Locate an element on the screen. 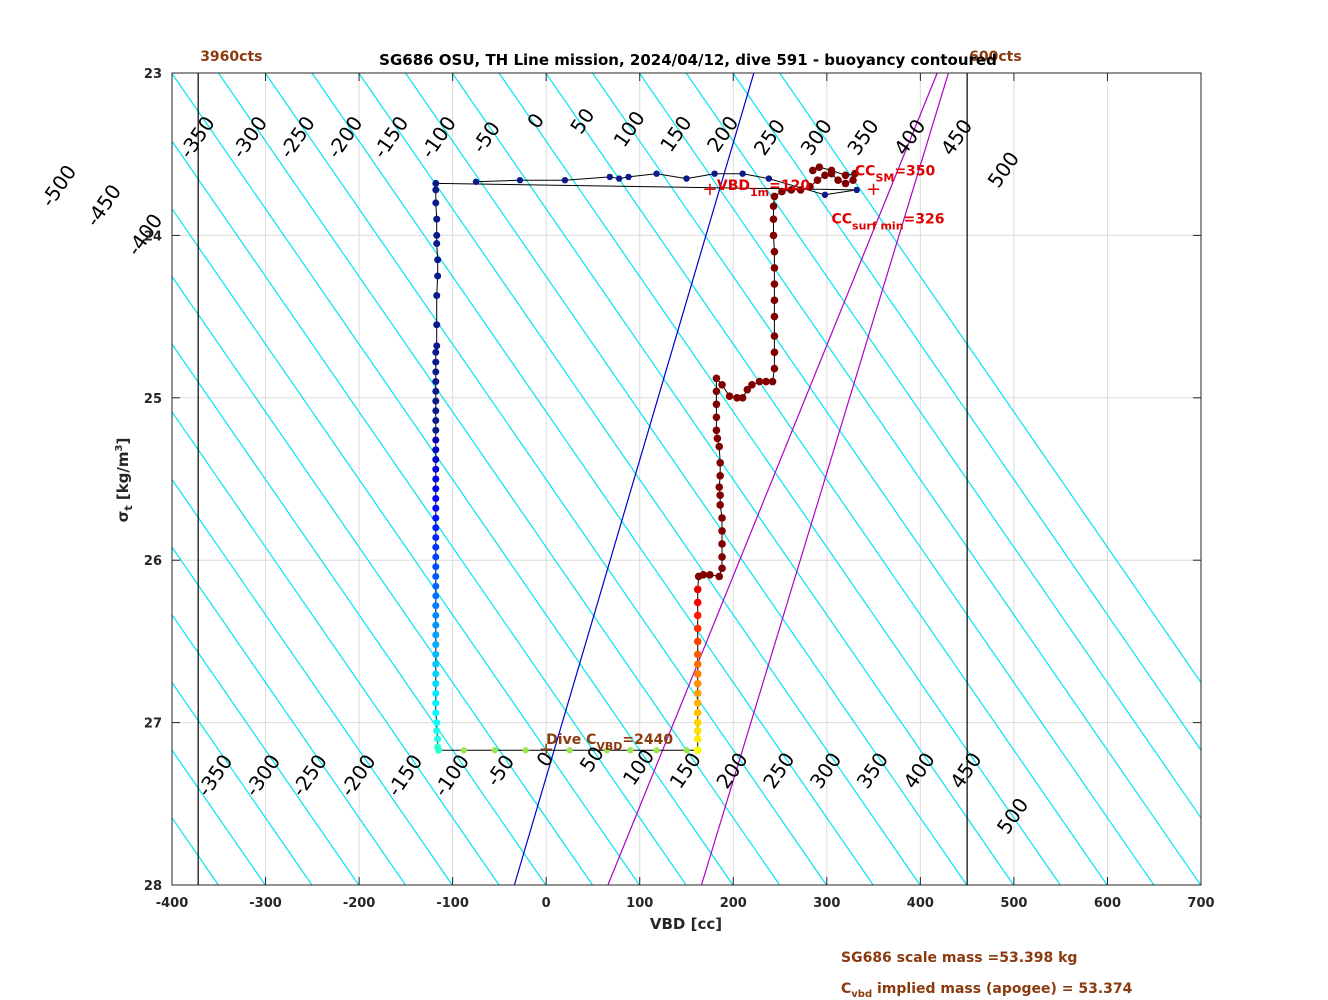  y-axis-label: σt [kg/m3] is located at coordinates (124, 480).